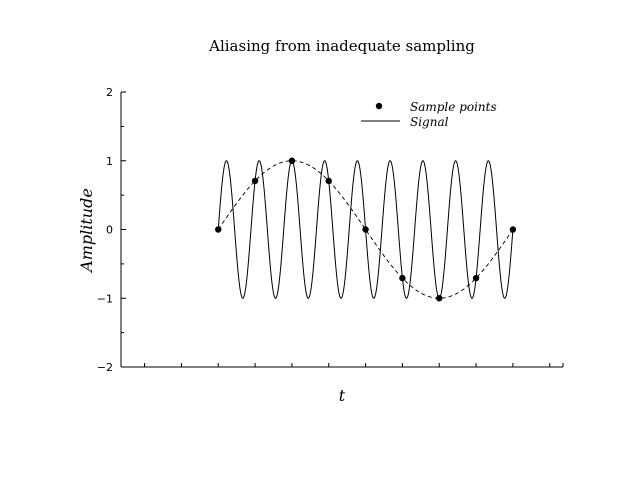 The image size is (640, 480). What do you see at coordinates (109, 92) in the screenshot?
I see `y-tick-label: 2` at bounding box center [109, 92].